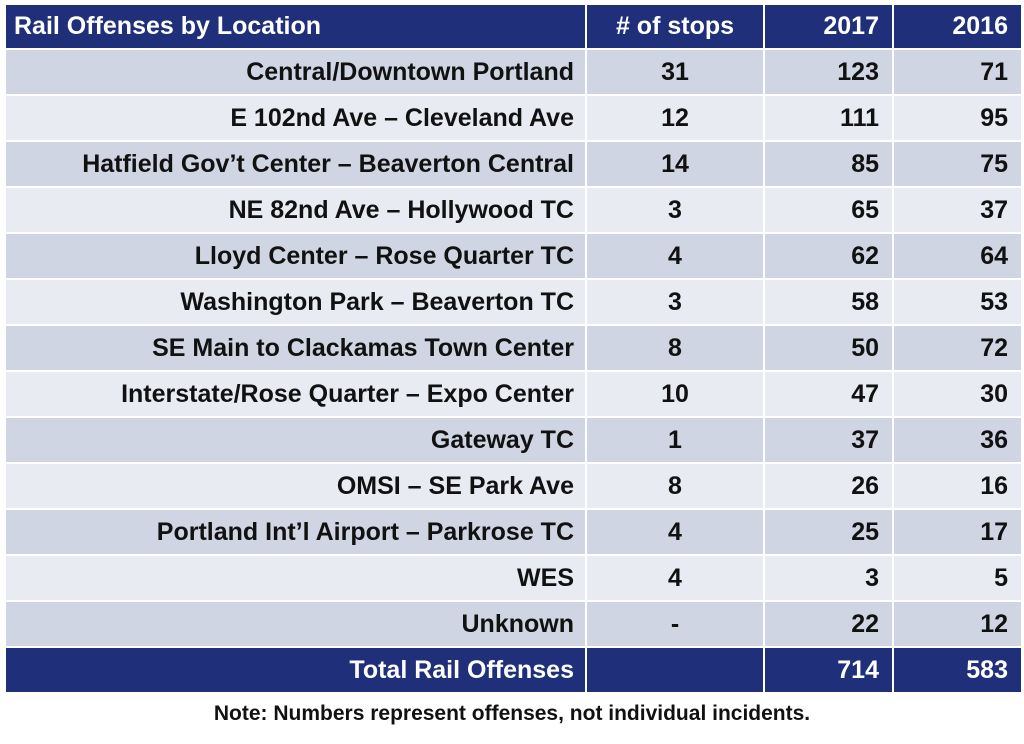 This screenshot has width=1024, height=744. I want to click on cell-2016: 71, so click(957, 72).